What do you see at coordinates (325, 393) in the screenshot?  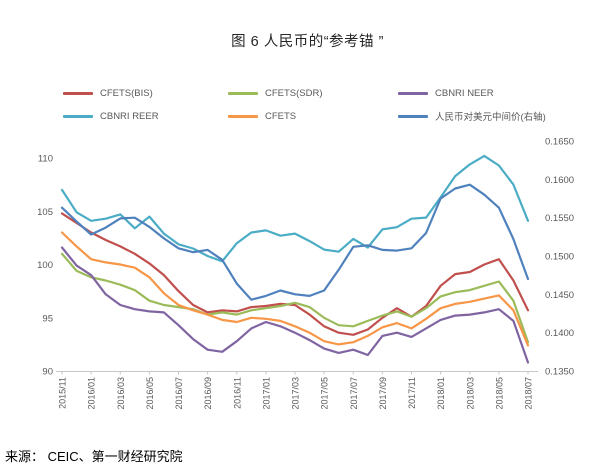 I see `x-axis-tick-label: 2017/05` at bounding box center [325, 393].